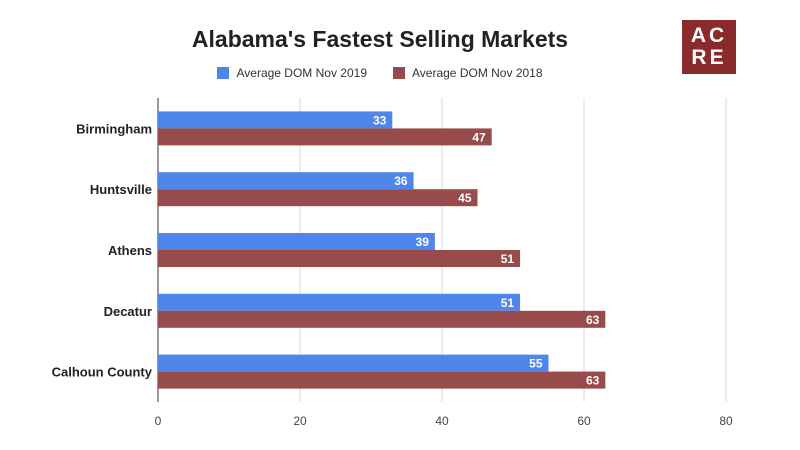 This screenshot has width=800, height=450. What do you see at coordinates (726, 421) in the screenshot?
I see `x-tick-label-80: 80` at bounding box center [726, 421].